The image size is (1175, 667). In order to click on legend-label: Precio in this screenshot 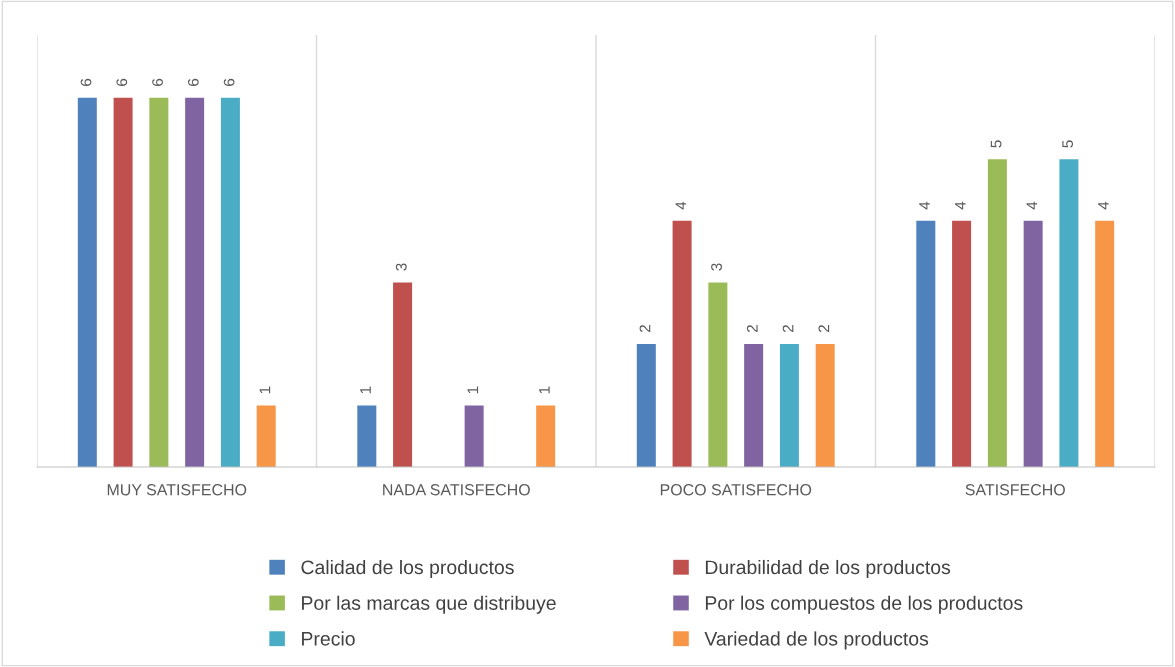, I will do `click(328, 638)`.